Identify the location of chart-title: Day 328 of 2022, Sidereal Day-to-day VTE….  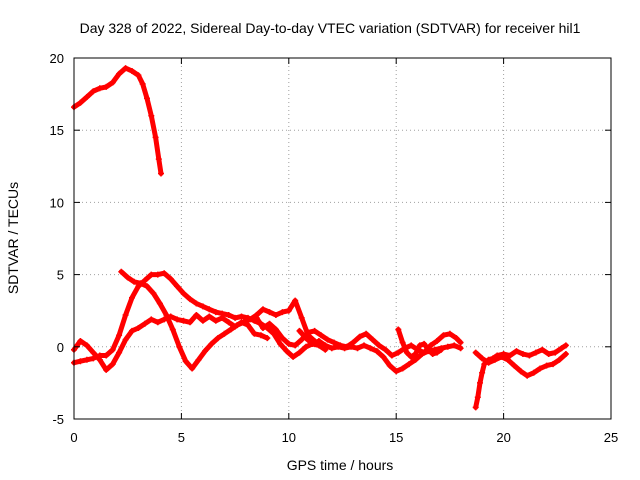
(330, 28).